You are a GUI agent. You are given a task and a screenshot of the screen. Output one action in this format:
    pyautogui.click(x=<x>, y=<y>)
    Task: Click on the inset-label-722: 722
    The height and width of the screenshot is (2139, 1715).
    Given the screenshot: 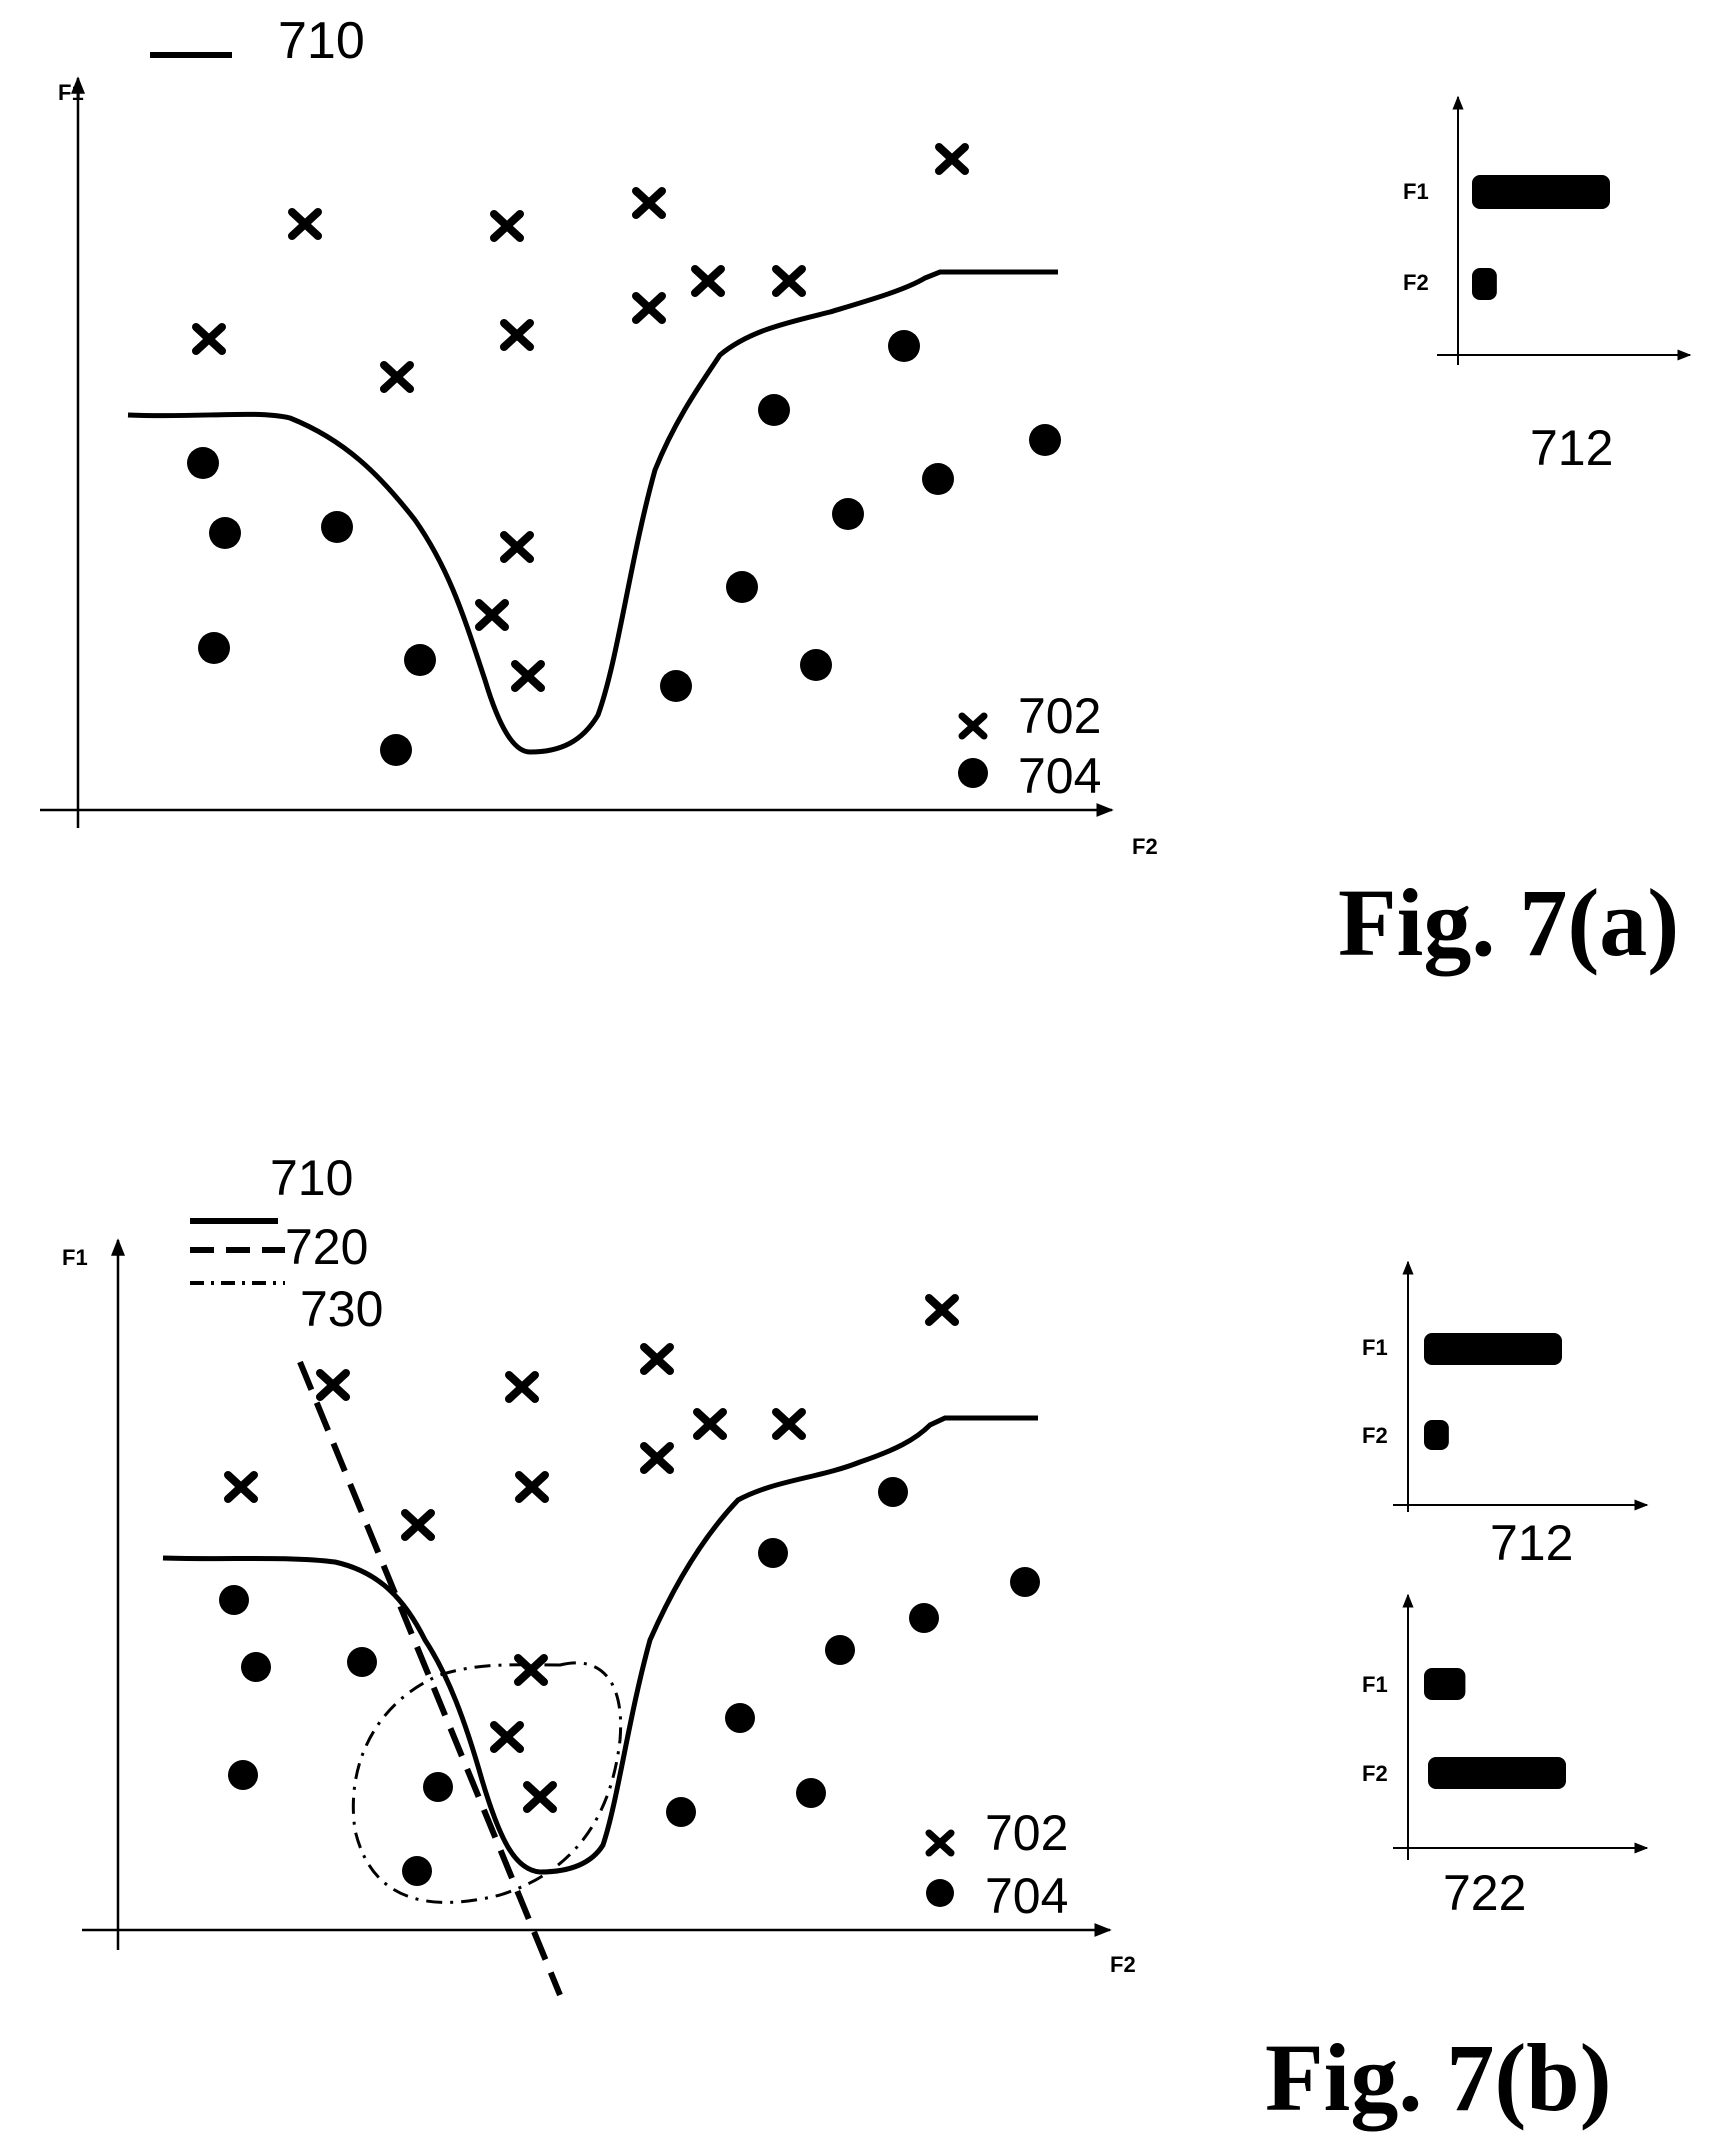 What is the action you would take?
    pyautogui.click(x=1484, y=1893)
    